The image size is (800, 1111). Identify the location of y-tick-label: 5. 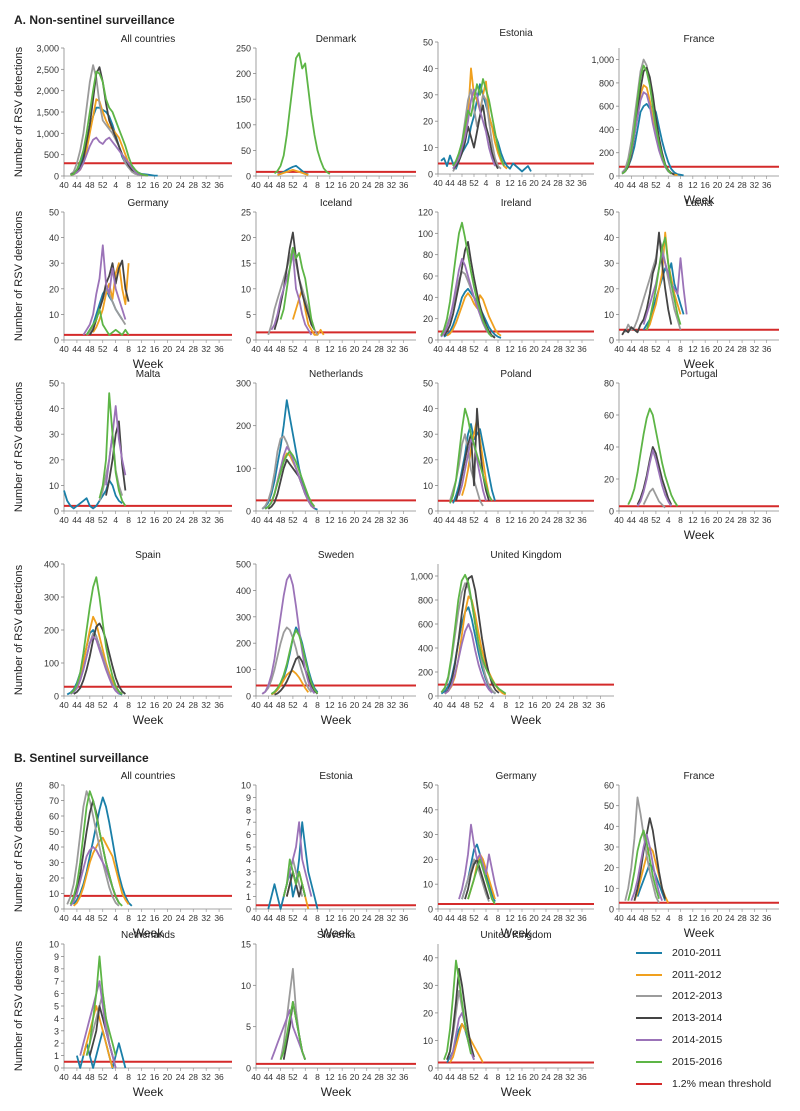
(248, 315).